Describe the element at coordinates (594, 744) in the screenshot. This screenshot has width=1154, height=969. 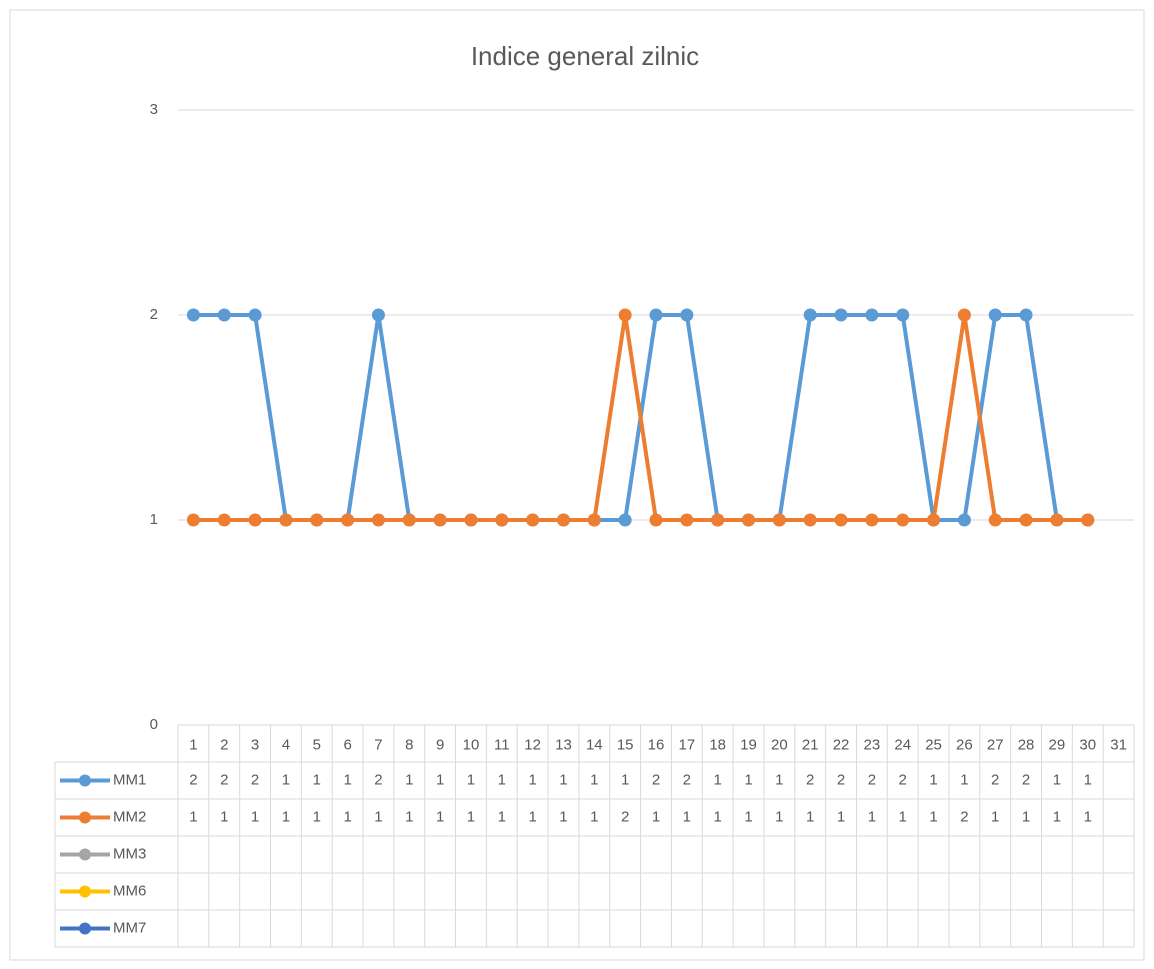
I see `x-tick-label: 14` at that location.